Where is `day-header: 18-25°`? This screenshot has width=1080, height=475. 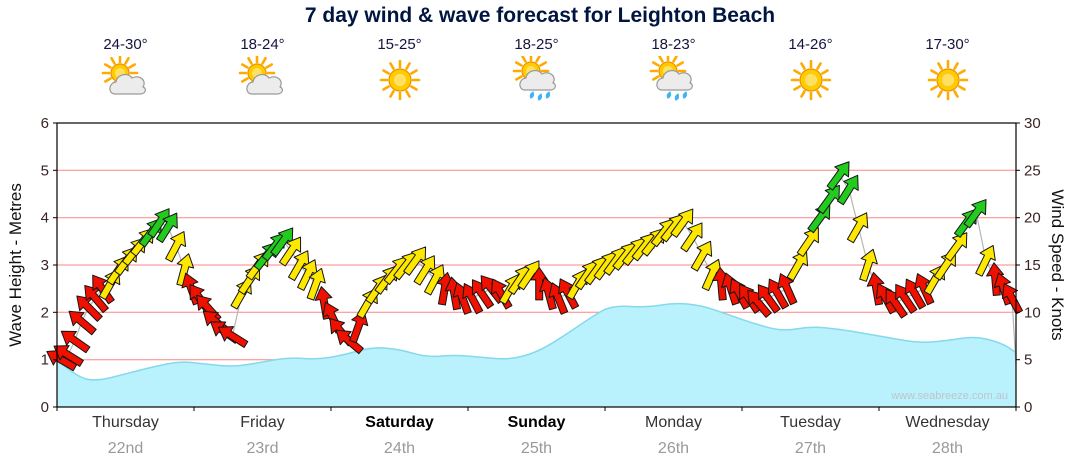 day-header: 18-25° is located at coordinates (537, 72).